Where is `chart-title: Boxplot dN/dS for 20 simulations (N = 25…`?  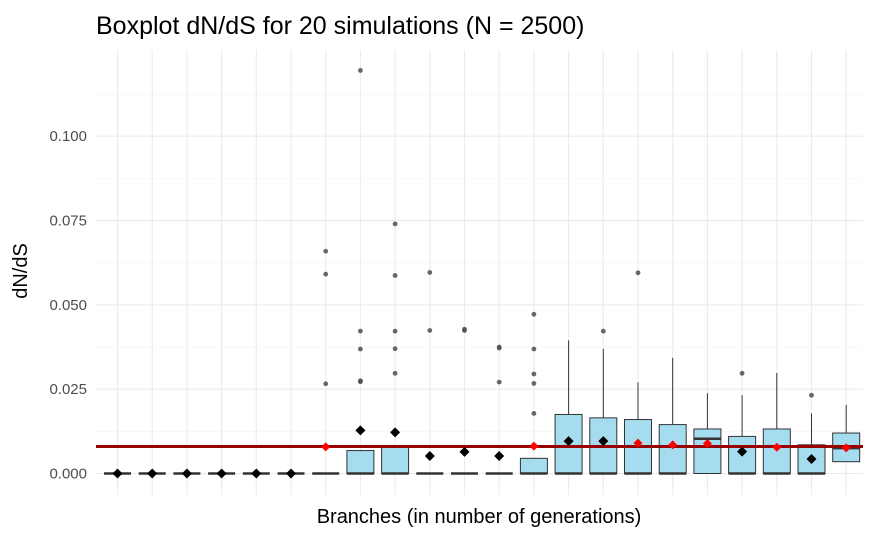 chart-title: Boxplot dN/dS for 20 simulations (N = 25… is located at coordinates (340, 26).